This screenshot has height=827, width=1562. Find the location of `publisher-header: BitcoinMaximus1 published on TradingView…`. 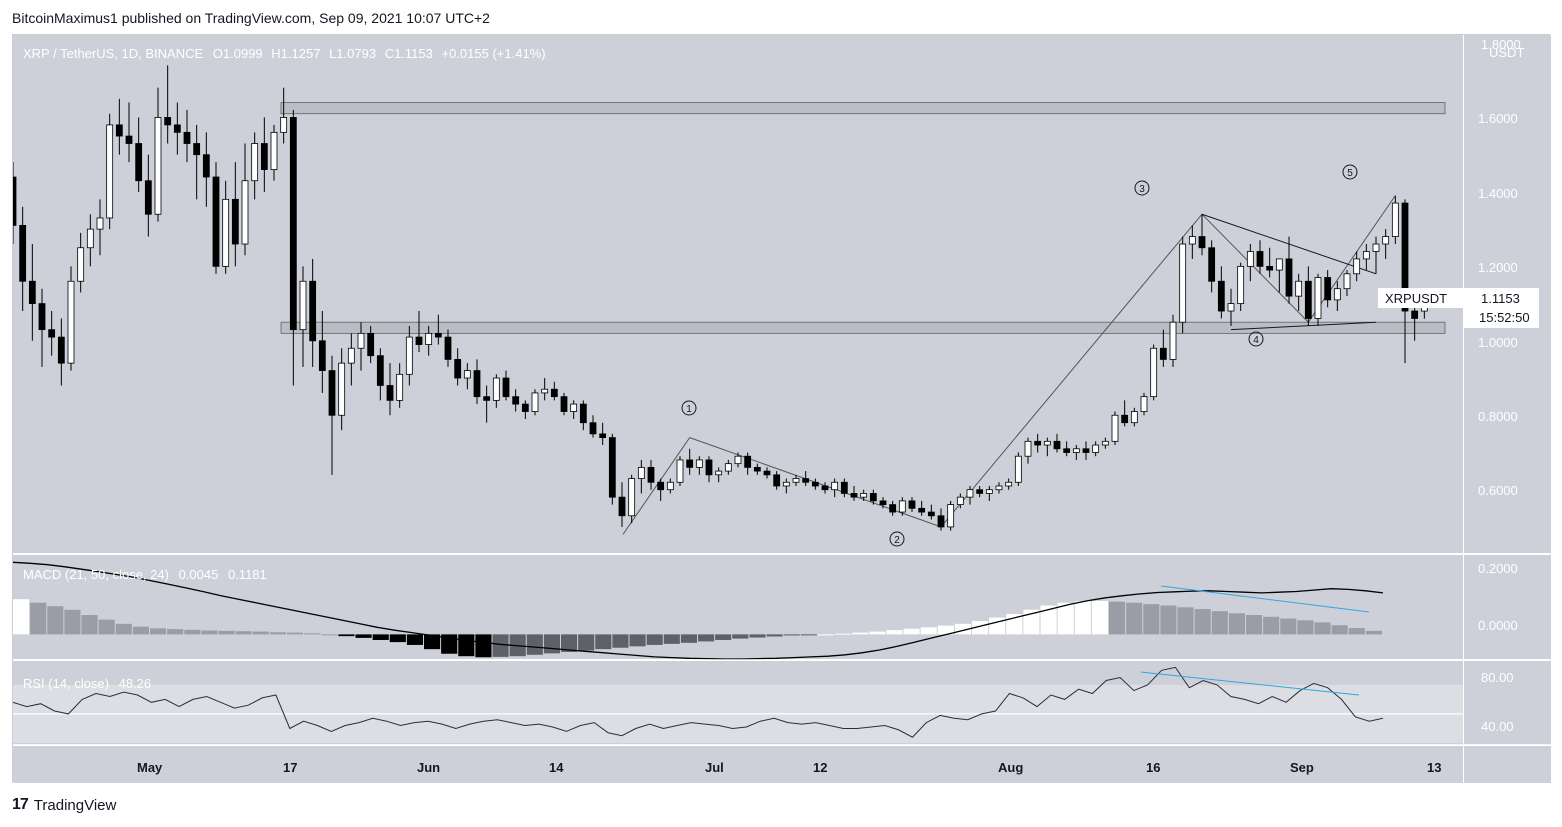

publisher-header: BitcoinMaximus1 published on TradingView… is located at coordinates (251, 18).